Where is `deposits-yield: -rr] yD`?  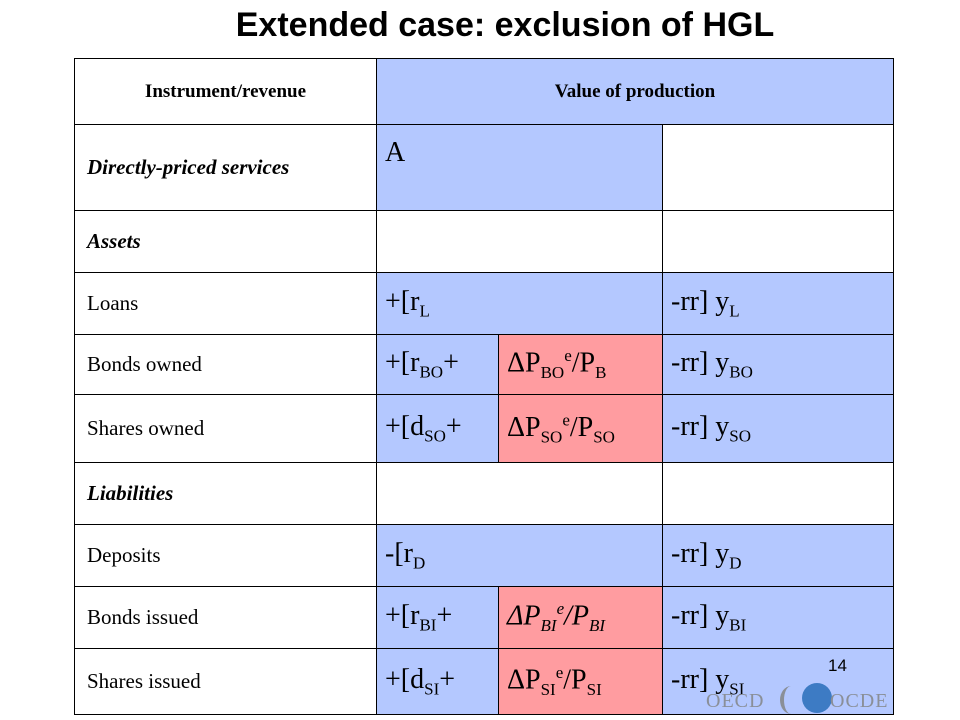
deposits-yield: -rr] yD is located at coordinates (778, 555).